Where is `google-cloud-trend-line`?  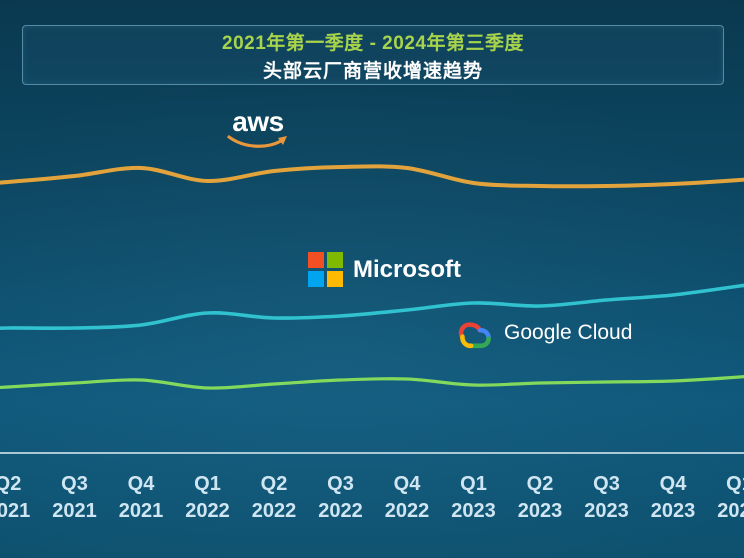 google-cloud-trend-line is located at coordinates (372, 382).